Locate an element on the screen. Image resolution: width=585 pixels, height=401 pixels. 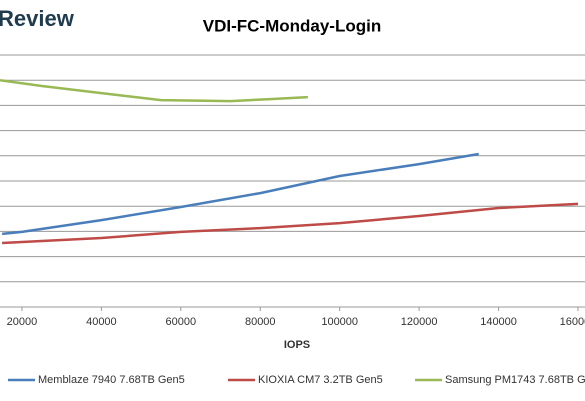
x-tick-label: 20000 is located at coordinates (22, 322).